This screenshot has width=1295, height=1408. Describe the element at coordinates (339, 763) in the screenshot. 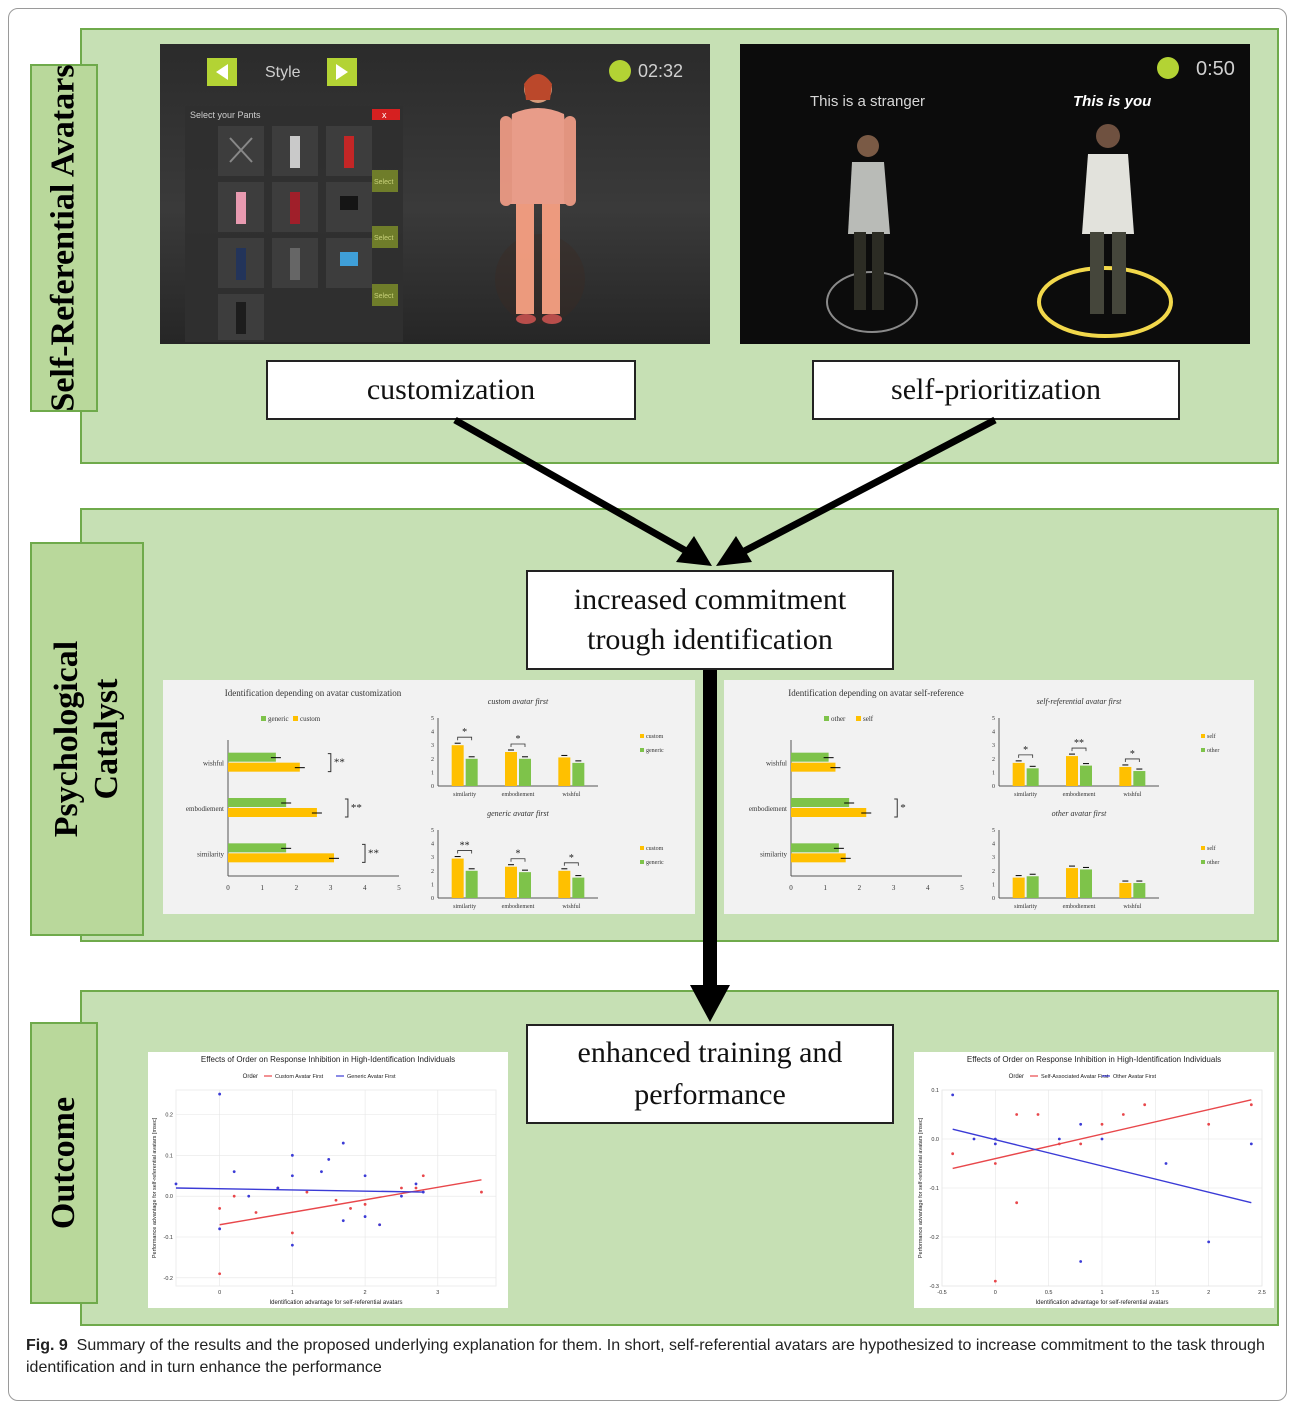

I see `significance-marker: **` at that location.